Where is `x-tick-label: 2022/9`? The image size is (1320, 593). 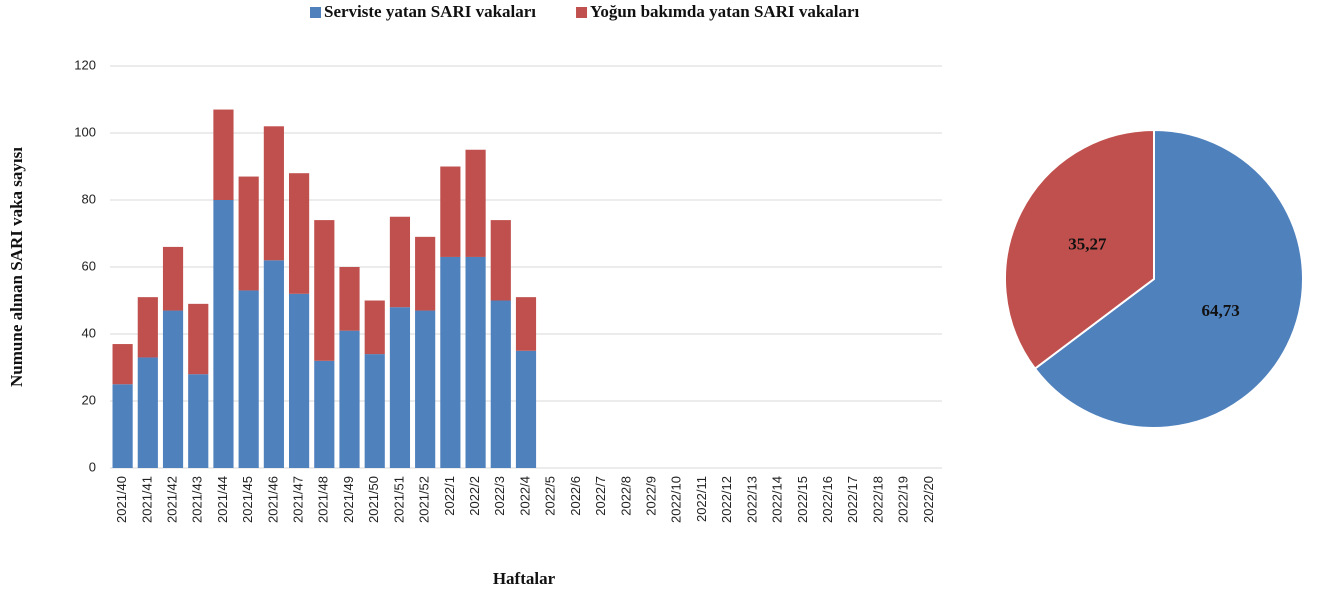 x-tick-label: 2022/9 is located at coordinates (650, 496).